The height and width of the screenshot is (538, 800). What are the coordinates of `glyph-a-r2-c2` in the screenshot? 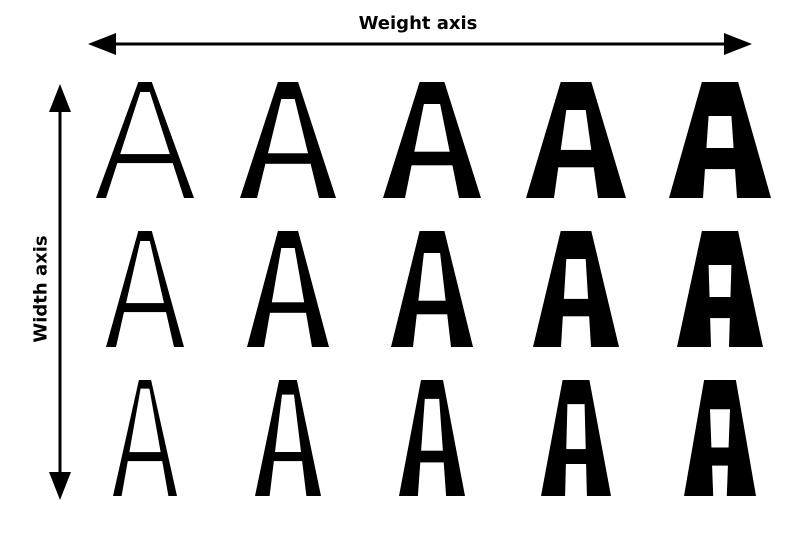 It's located at (288, 289).